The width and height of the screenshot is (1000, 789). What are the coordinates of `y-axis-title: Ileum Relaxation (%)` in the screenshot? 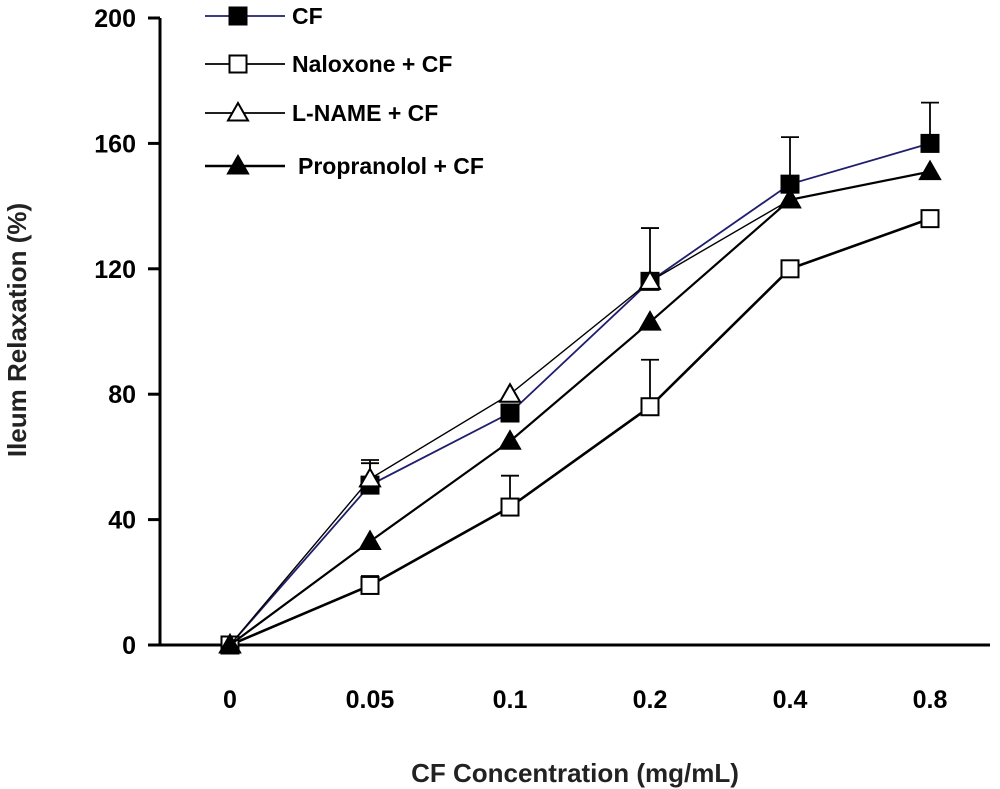 It's located at (17, 330).